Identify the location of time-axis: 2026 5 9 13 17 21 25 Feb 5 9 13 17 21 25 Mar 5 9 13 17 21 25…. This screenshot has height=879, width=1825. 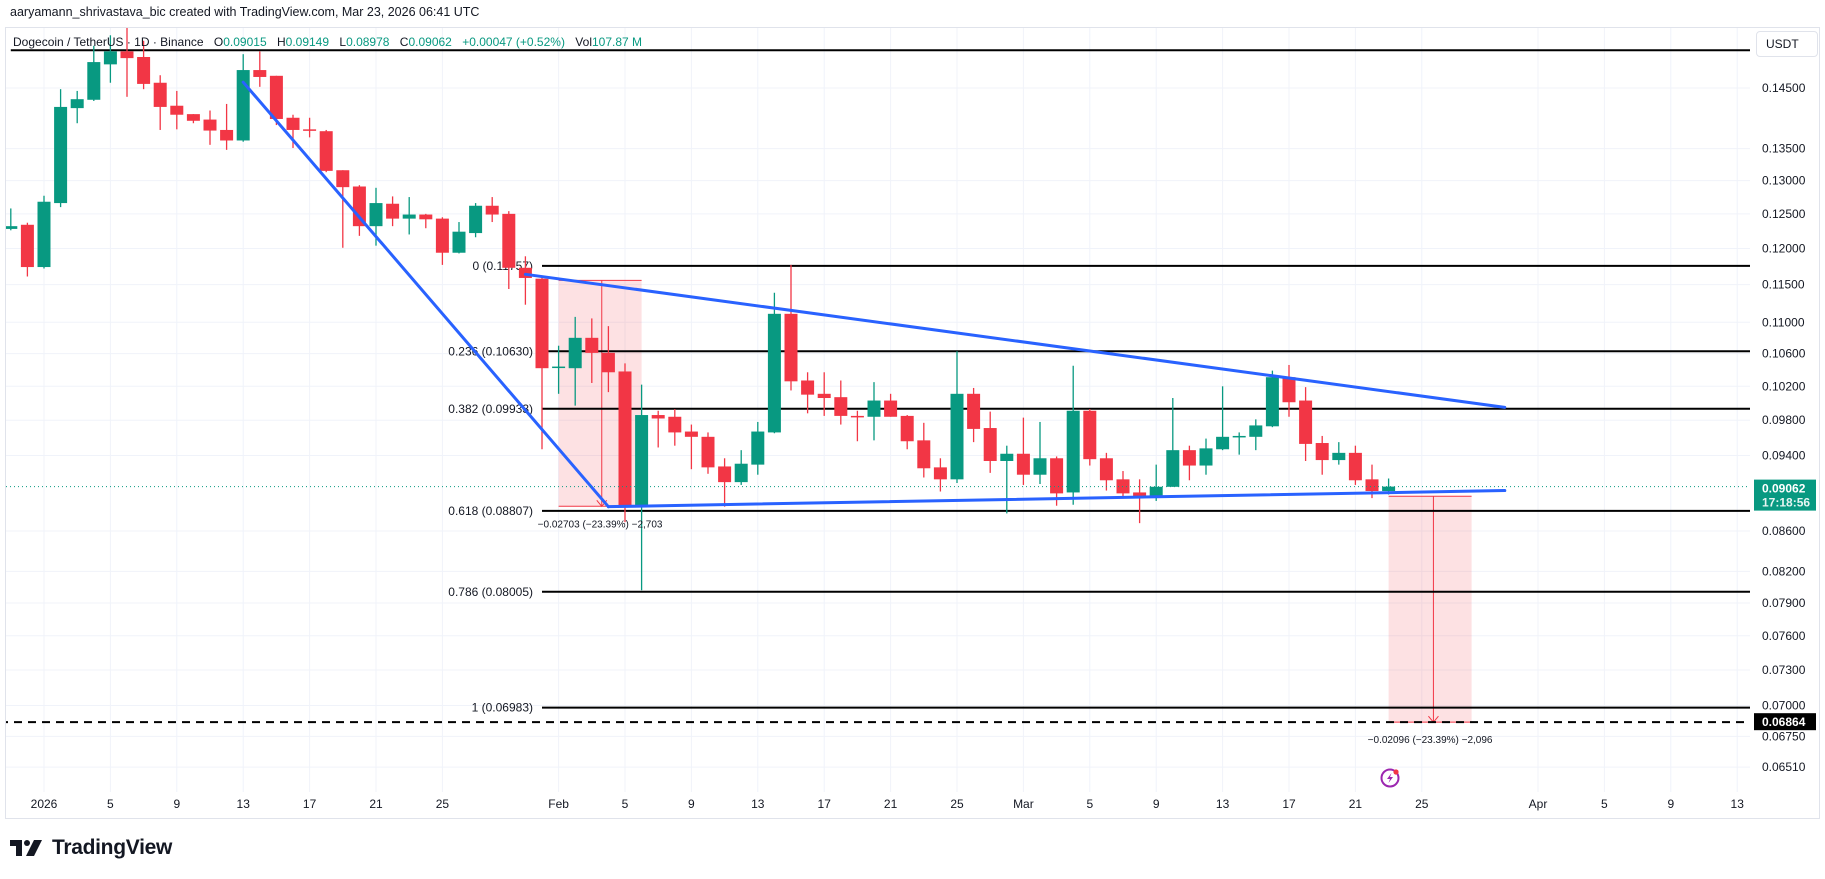
(888, 804).